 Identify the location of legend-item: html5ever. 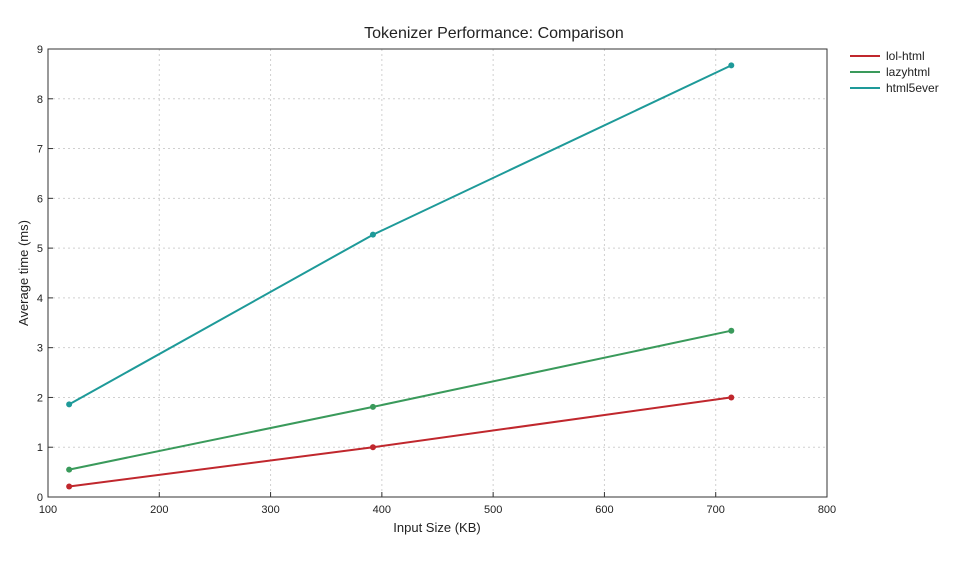
(894, 88).